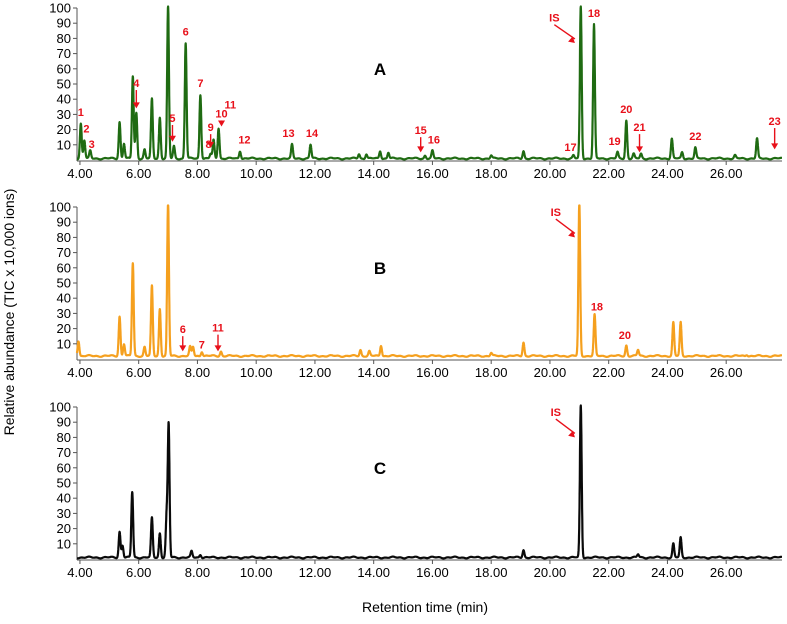 This screenshot has width=787, height=624. What do you see at coordinates (667, 572) in the screenshot?
I see `x-tick-label: 24.00` at bounding box center [667, 572].